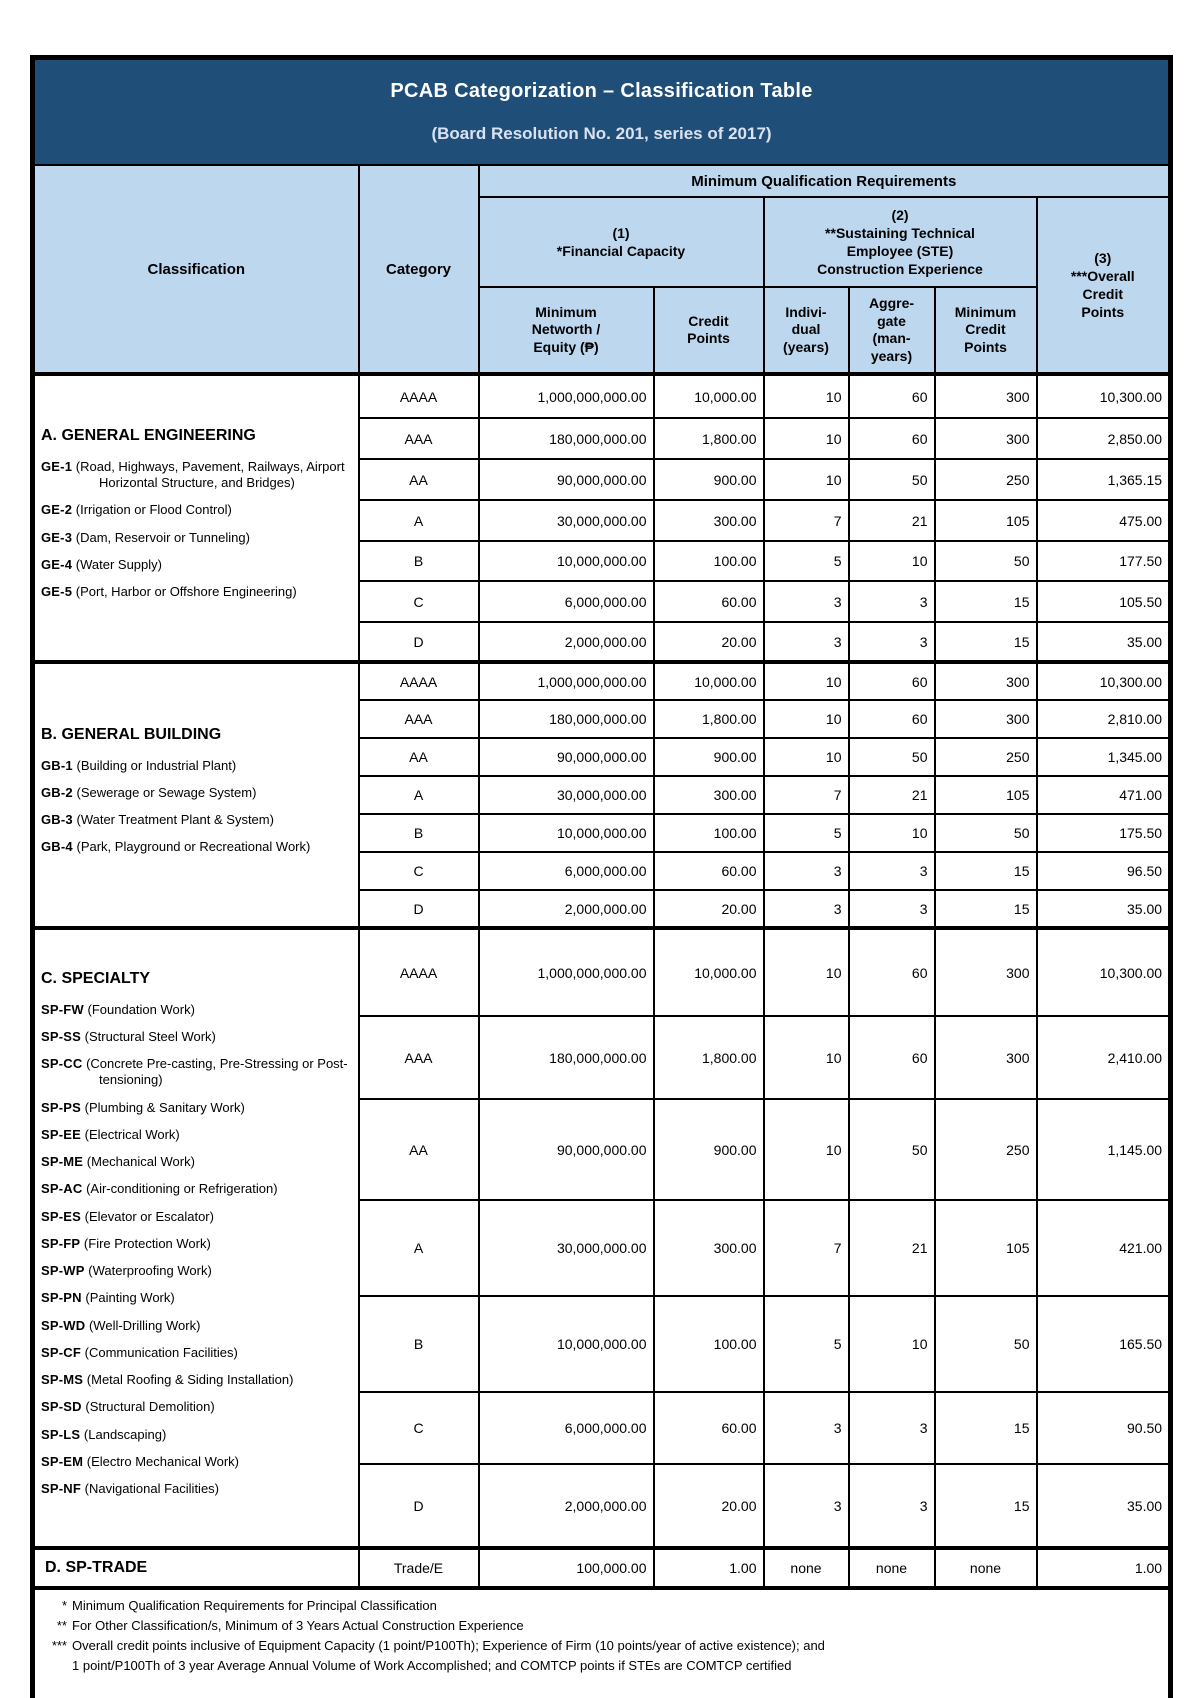  Describe the element at coordinates (566, 719) in the screenshot. I see `cell-networth: 180,000,000.00` at that location.